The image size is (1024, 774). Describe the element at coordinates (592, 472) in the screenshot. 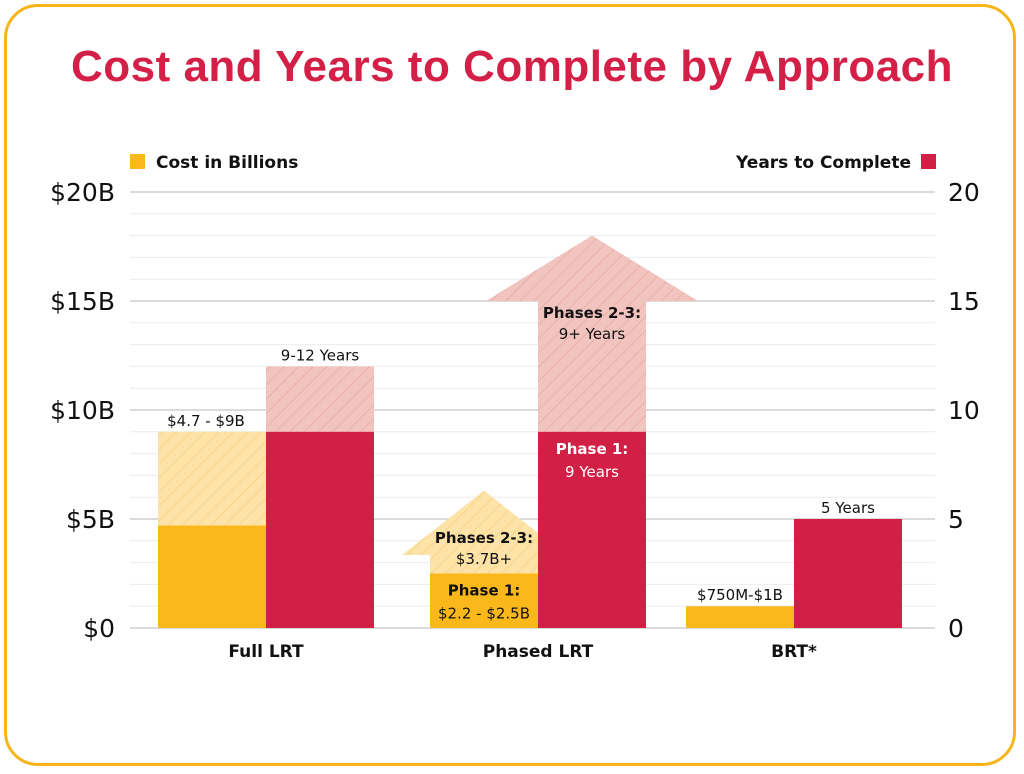

I see `years-phase1-value: 9 Years` at that location.